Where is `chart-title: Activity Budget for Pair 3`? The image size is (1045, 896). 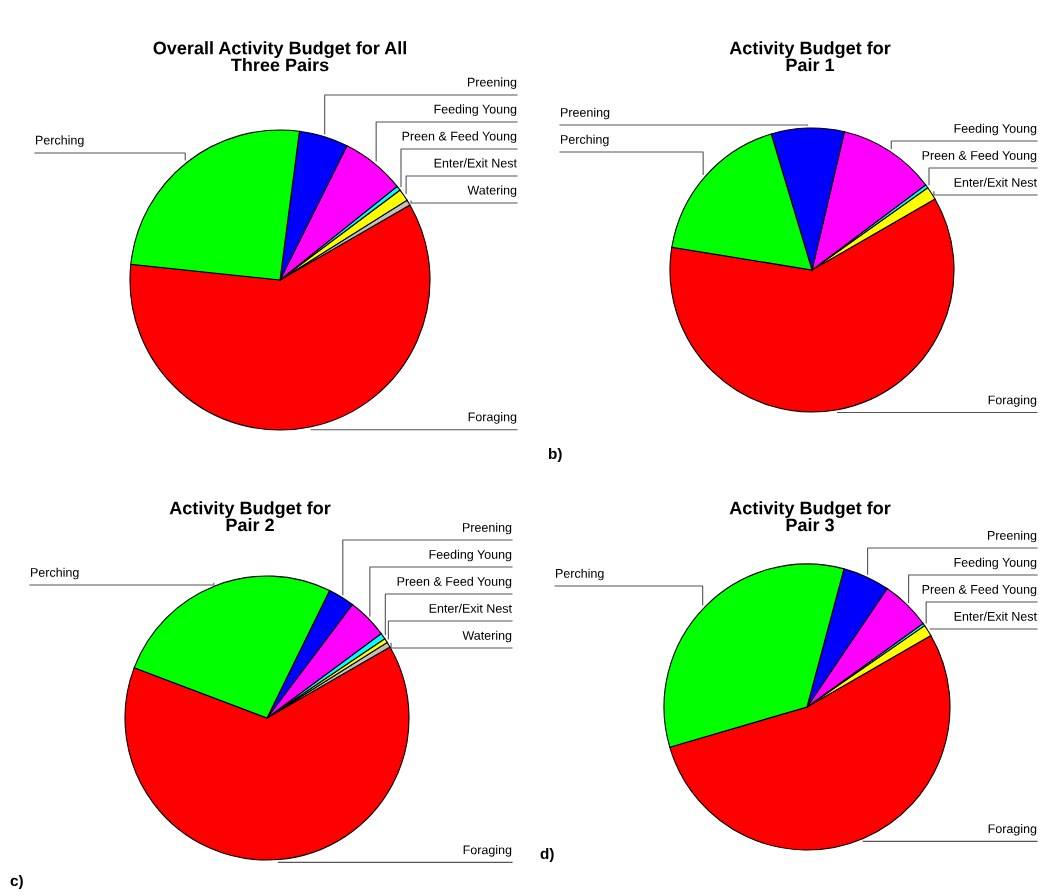 chart-title: Activity Budget for Pair 3 is located at coordinates (810, 516).